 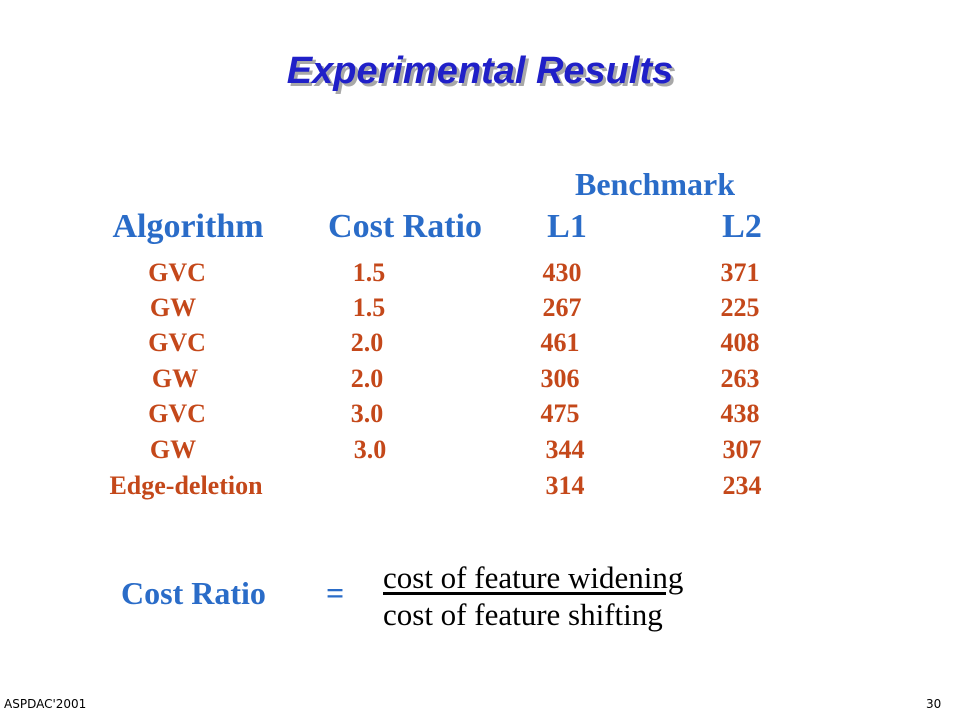 I want to click on column-header-cost-ratio: Cost Ratio, so click(x=405, y=226).